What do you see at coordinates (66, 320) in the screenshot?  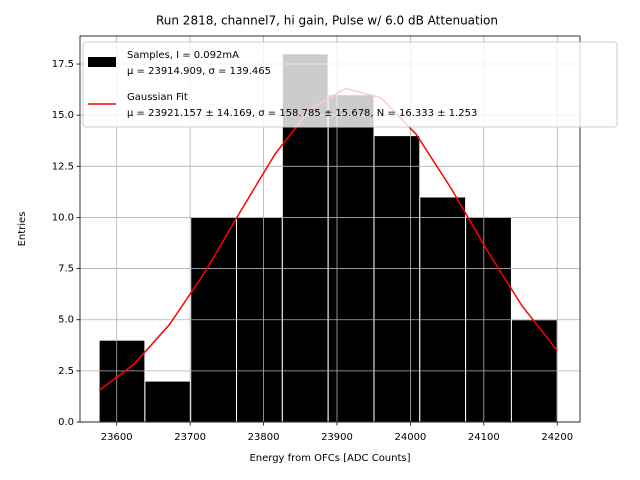 I see `y-tick-label: 5.0` at bounding box center [66, 320].